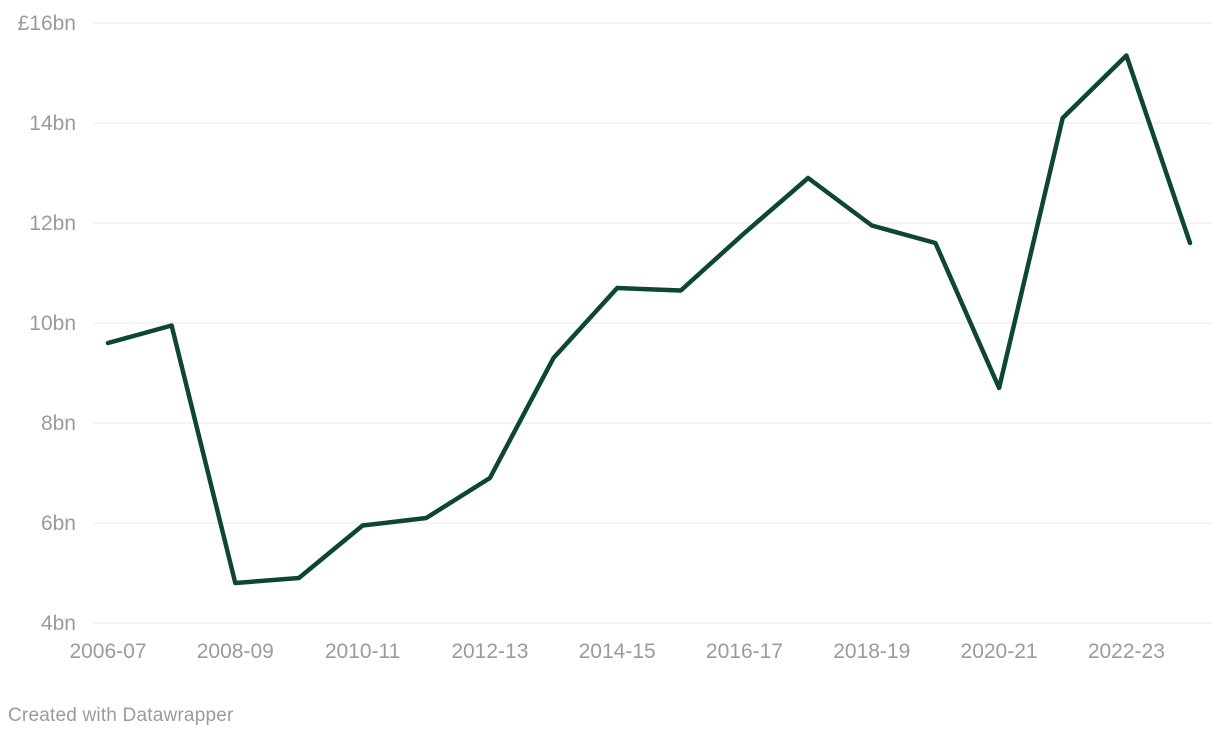 The image size is (1220, 740). Describe the element at coordinates (121, 715) in the screenshot. I see `datawrapper-credit: Created with Datawrapper` at that location.